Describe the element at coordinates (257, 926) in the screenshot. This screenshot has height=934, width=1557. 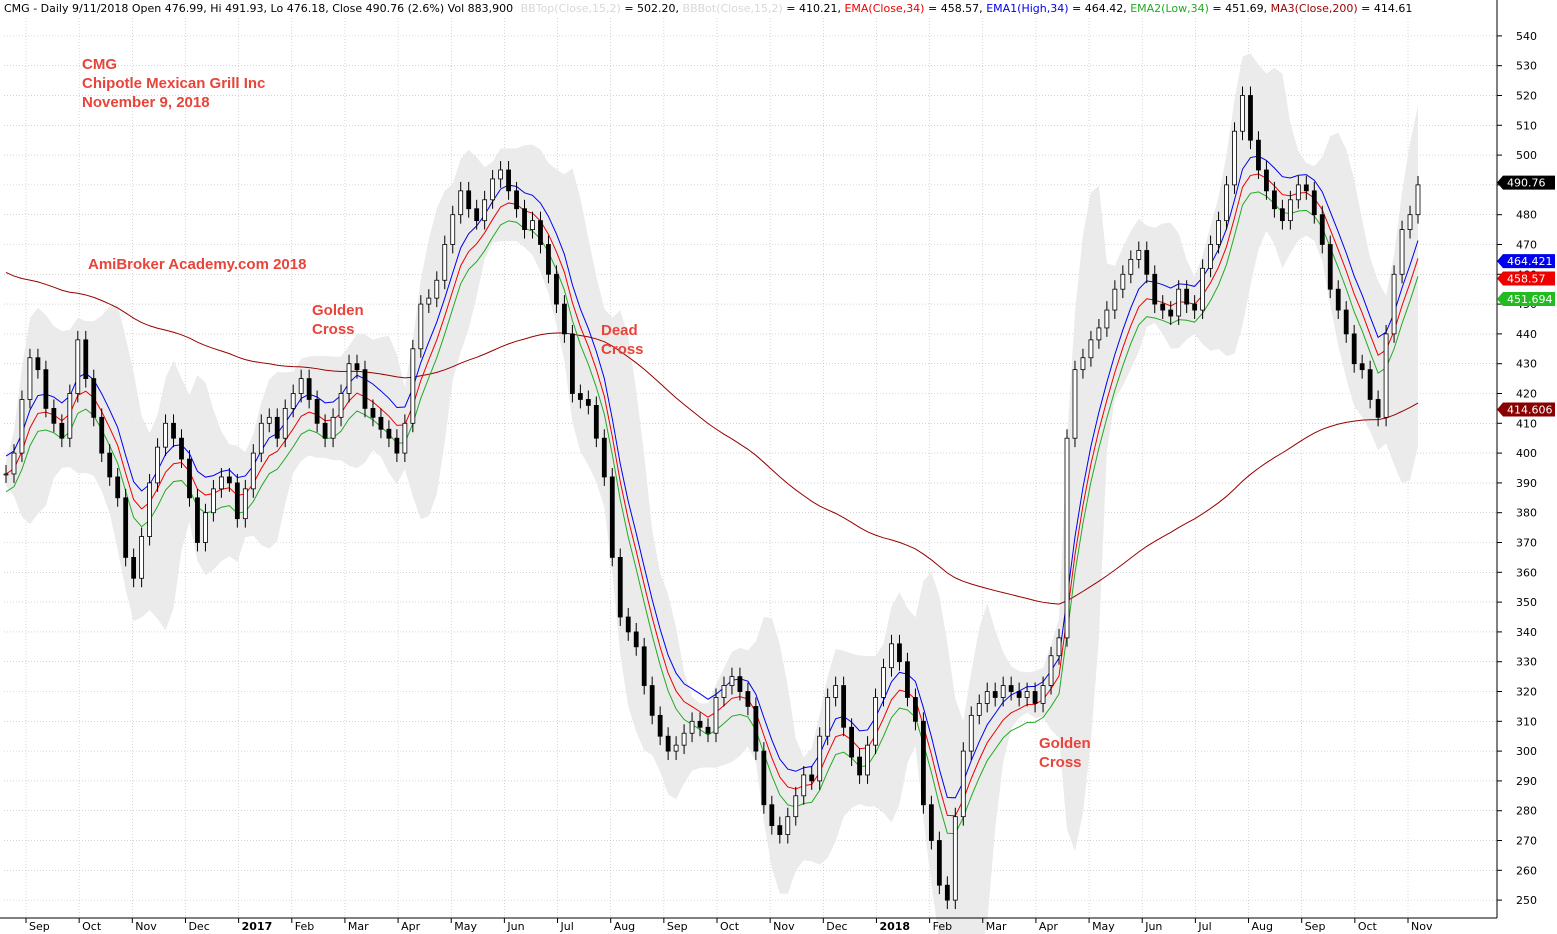
I see `x-tick-label: 2017` at that location.